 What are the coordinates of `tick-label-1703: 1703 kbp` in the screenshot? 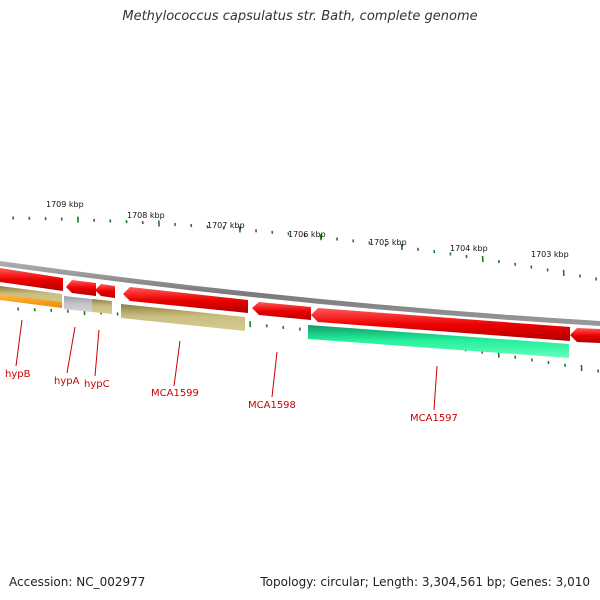 It's located at (550, 254).